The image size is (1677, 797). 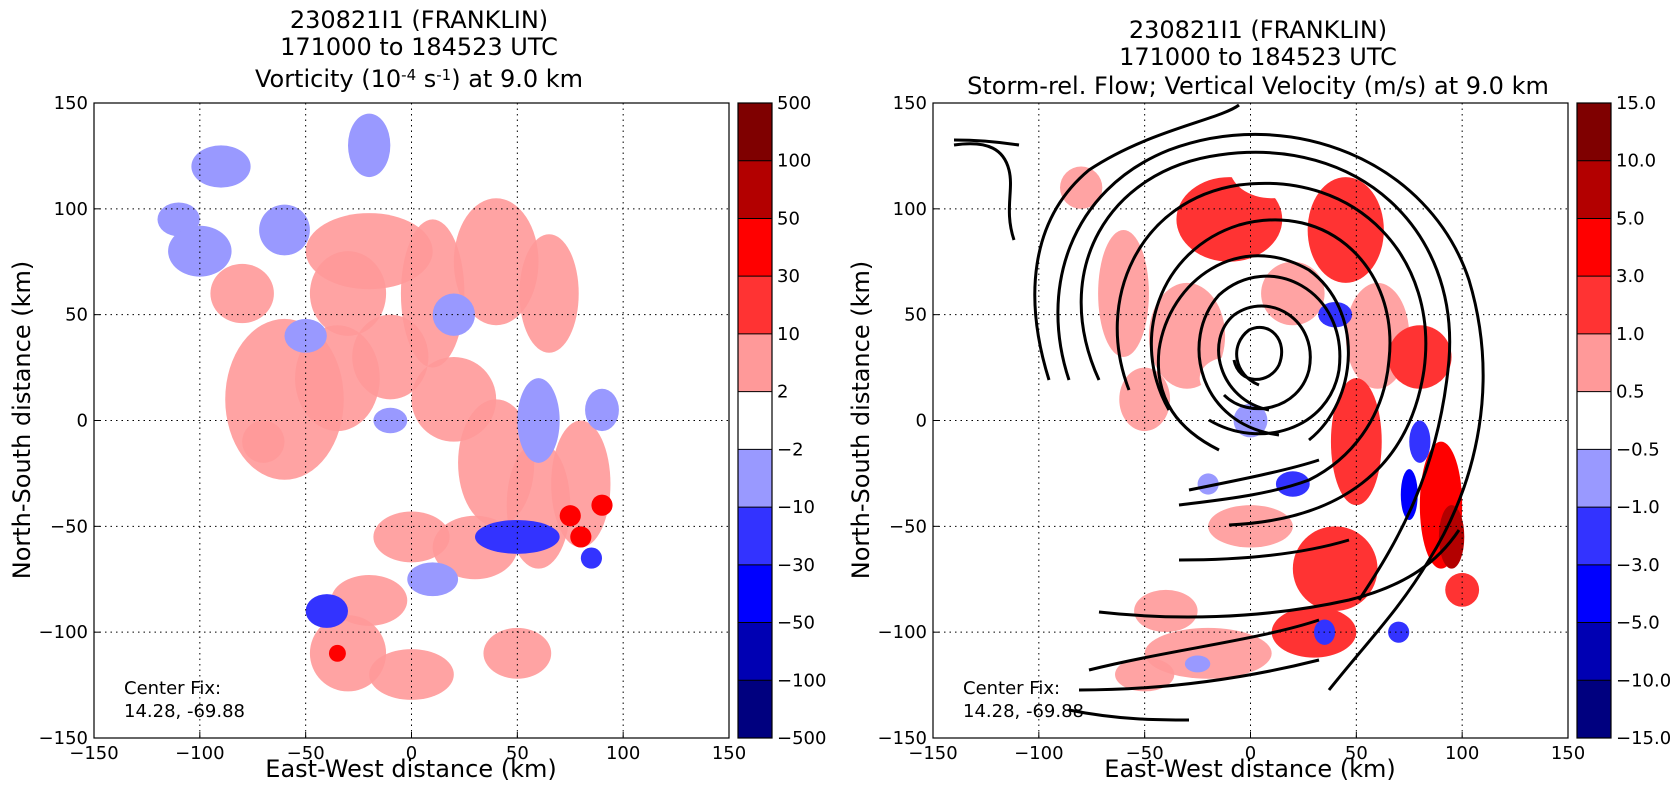 What do you see at coordinates (199, 753) in the screenshot?
I see `x-tick-label: −100` at bounding box center [199, 753].